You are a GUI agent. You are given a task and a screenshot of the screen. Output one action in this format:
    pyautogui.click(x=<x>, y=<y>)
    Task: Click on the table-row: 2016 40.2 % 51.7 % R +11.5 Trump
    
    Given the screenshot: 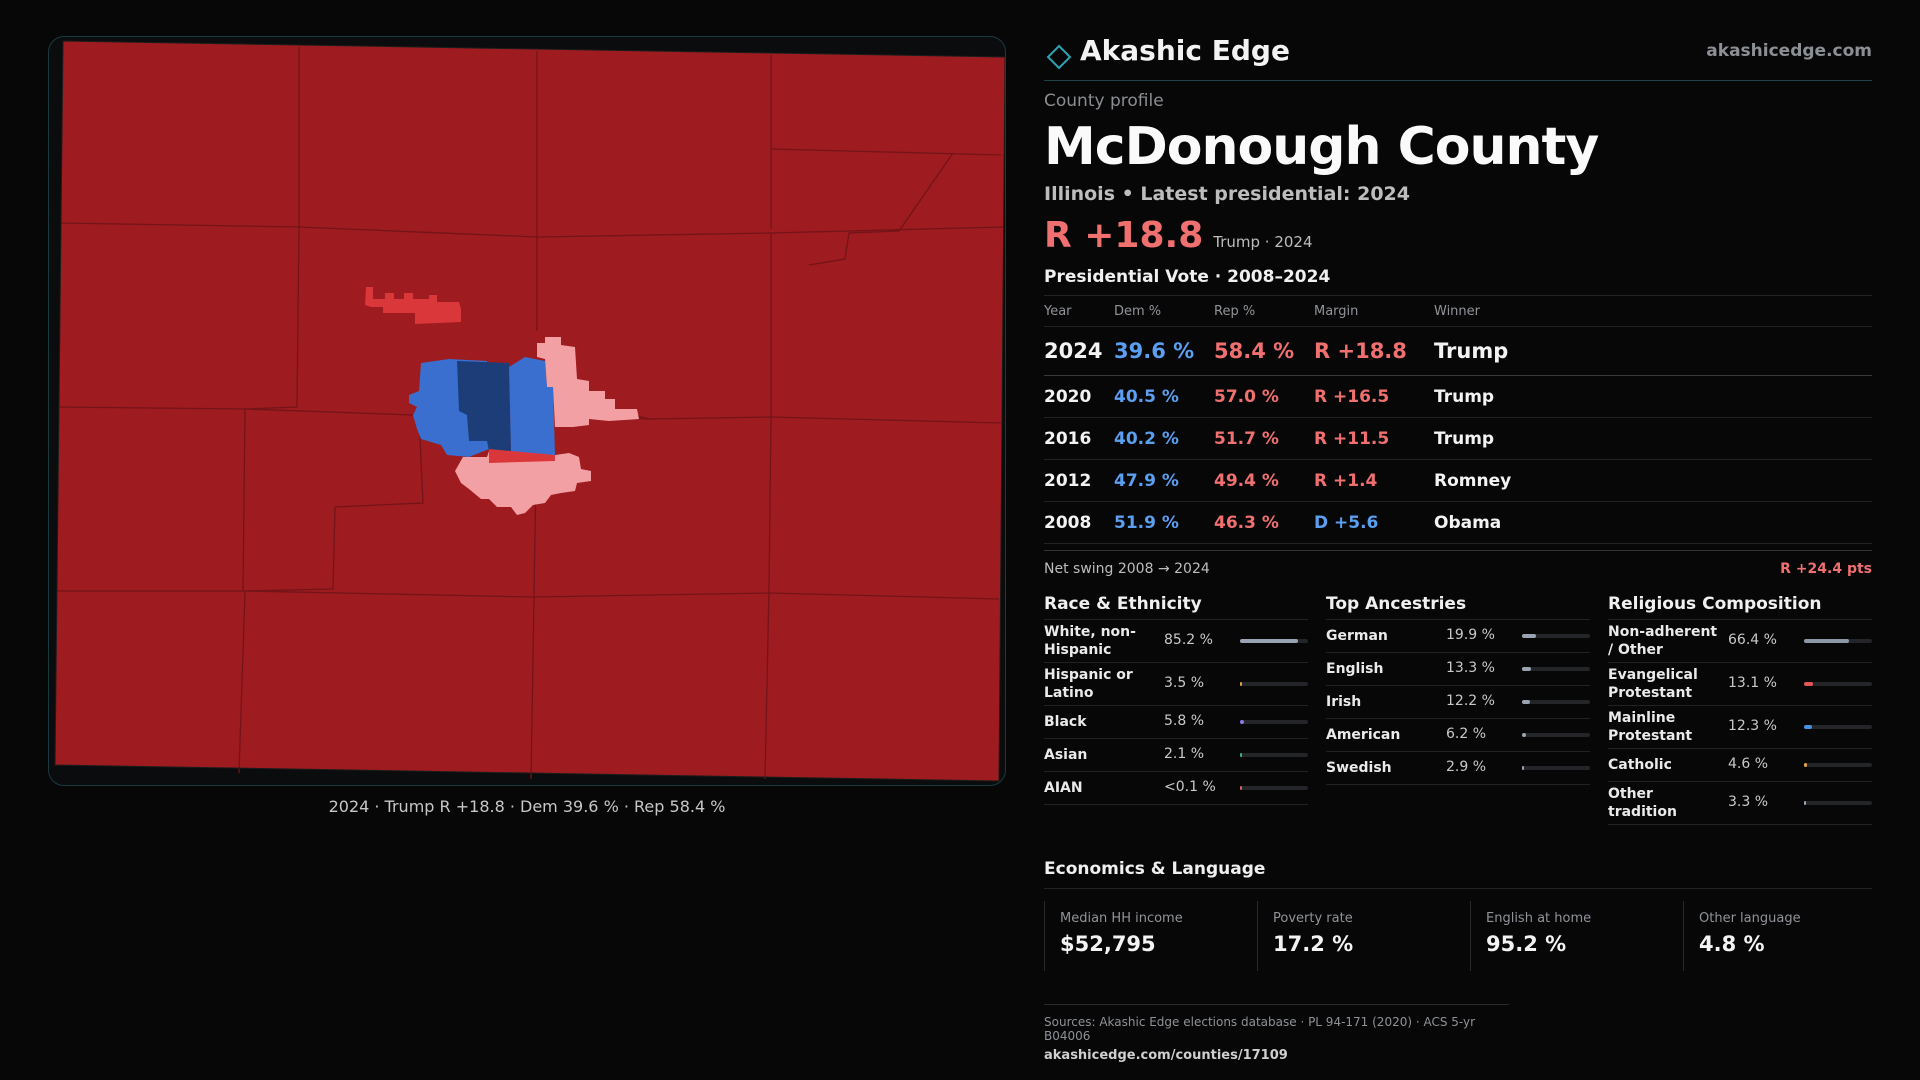 What is the action you would take?
    pyautogui.click(x=1458, y=438)
    